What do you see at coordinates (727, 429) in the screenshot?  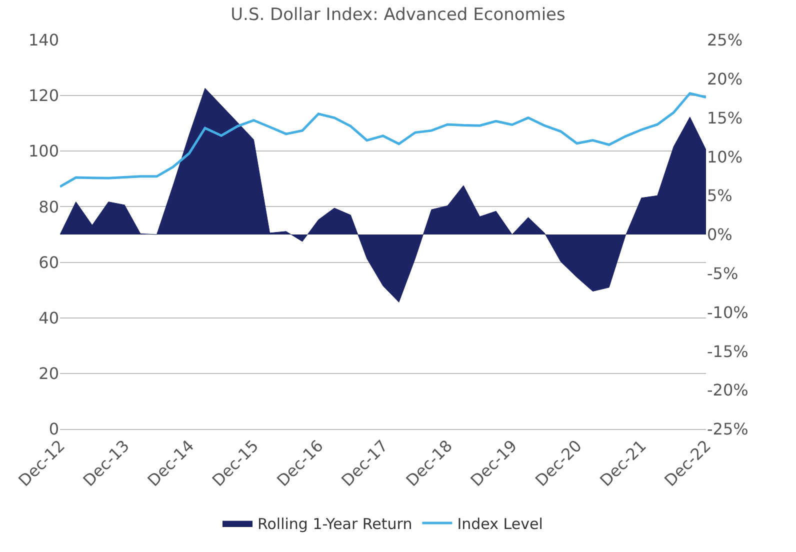 I see `y2-tick-label: -25%` at bounding box center [727, 429].